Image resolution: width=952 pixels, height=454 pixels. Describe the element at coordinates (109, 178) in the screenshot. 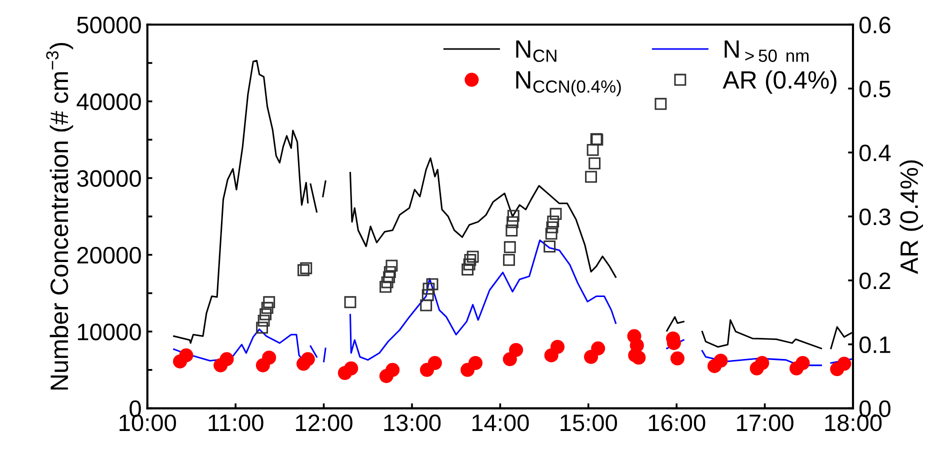

I see `y-tick-label: 30000` at that location.